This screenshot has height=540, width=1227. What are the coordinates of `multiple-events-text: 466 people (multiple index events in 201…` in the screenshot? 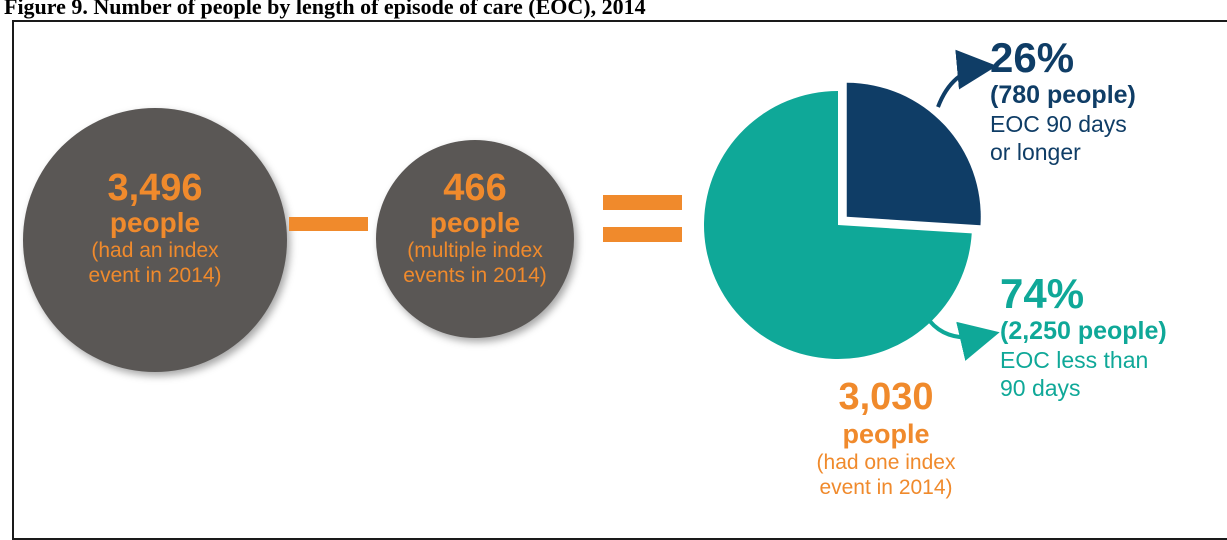 It's located at (475, 228).